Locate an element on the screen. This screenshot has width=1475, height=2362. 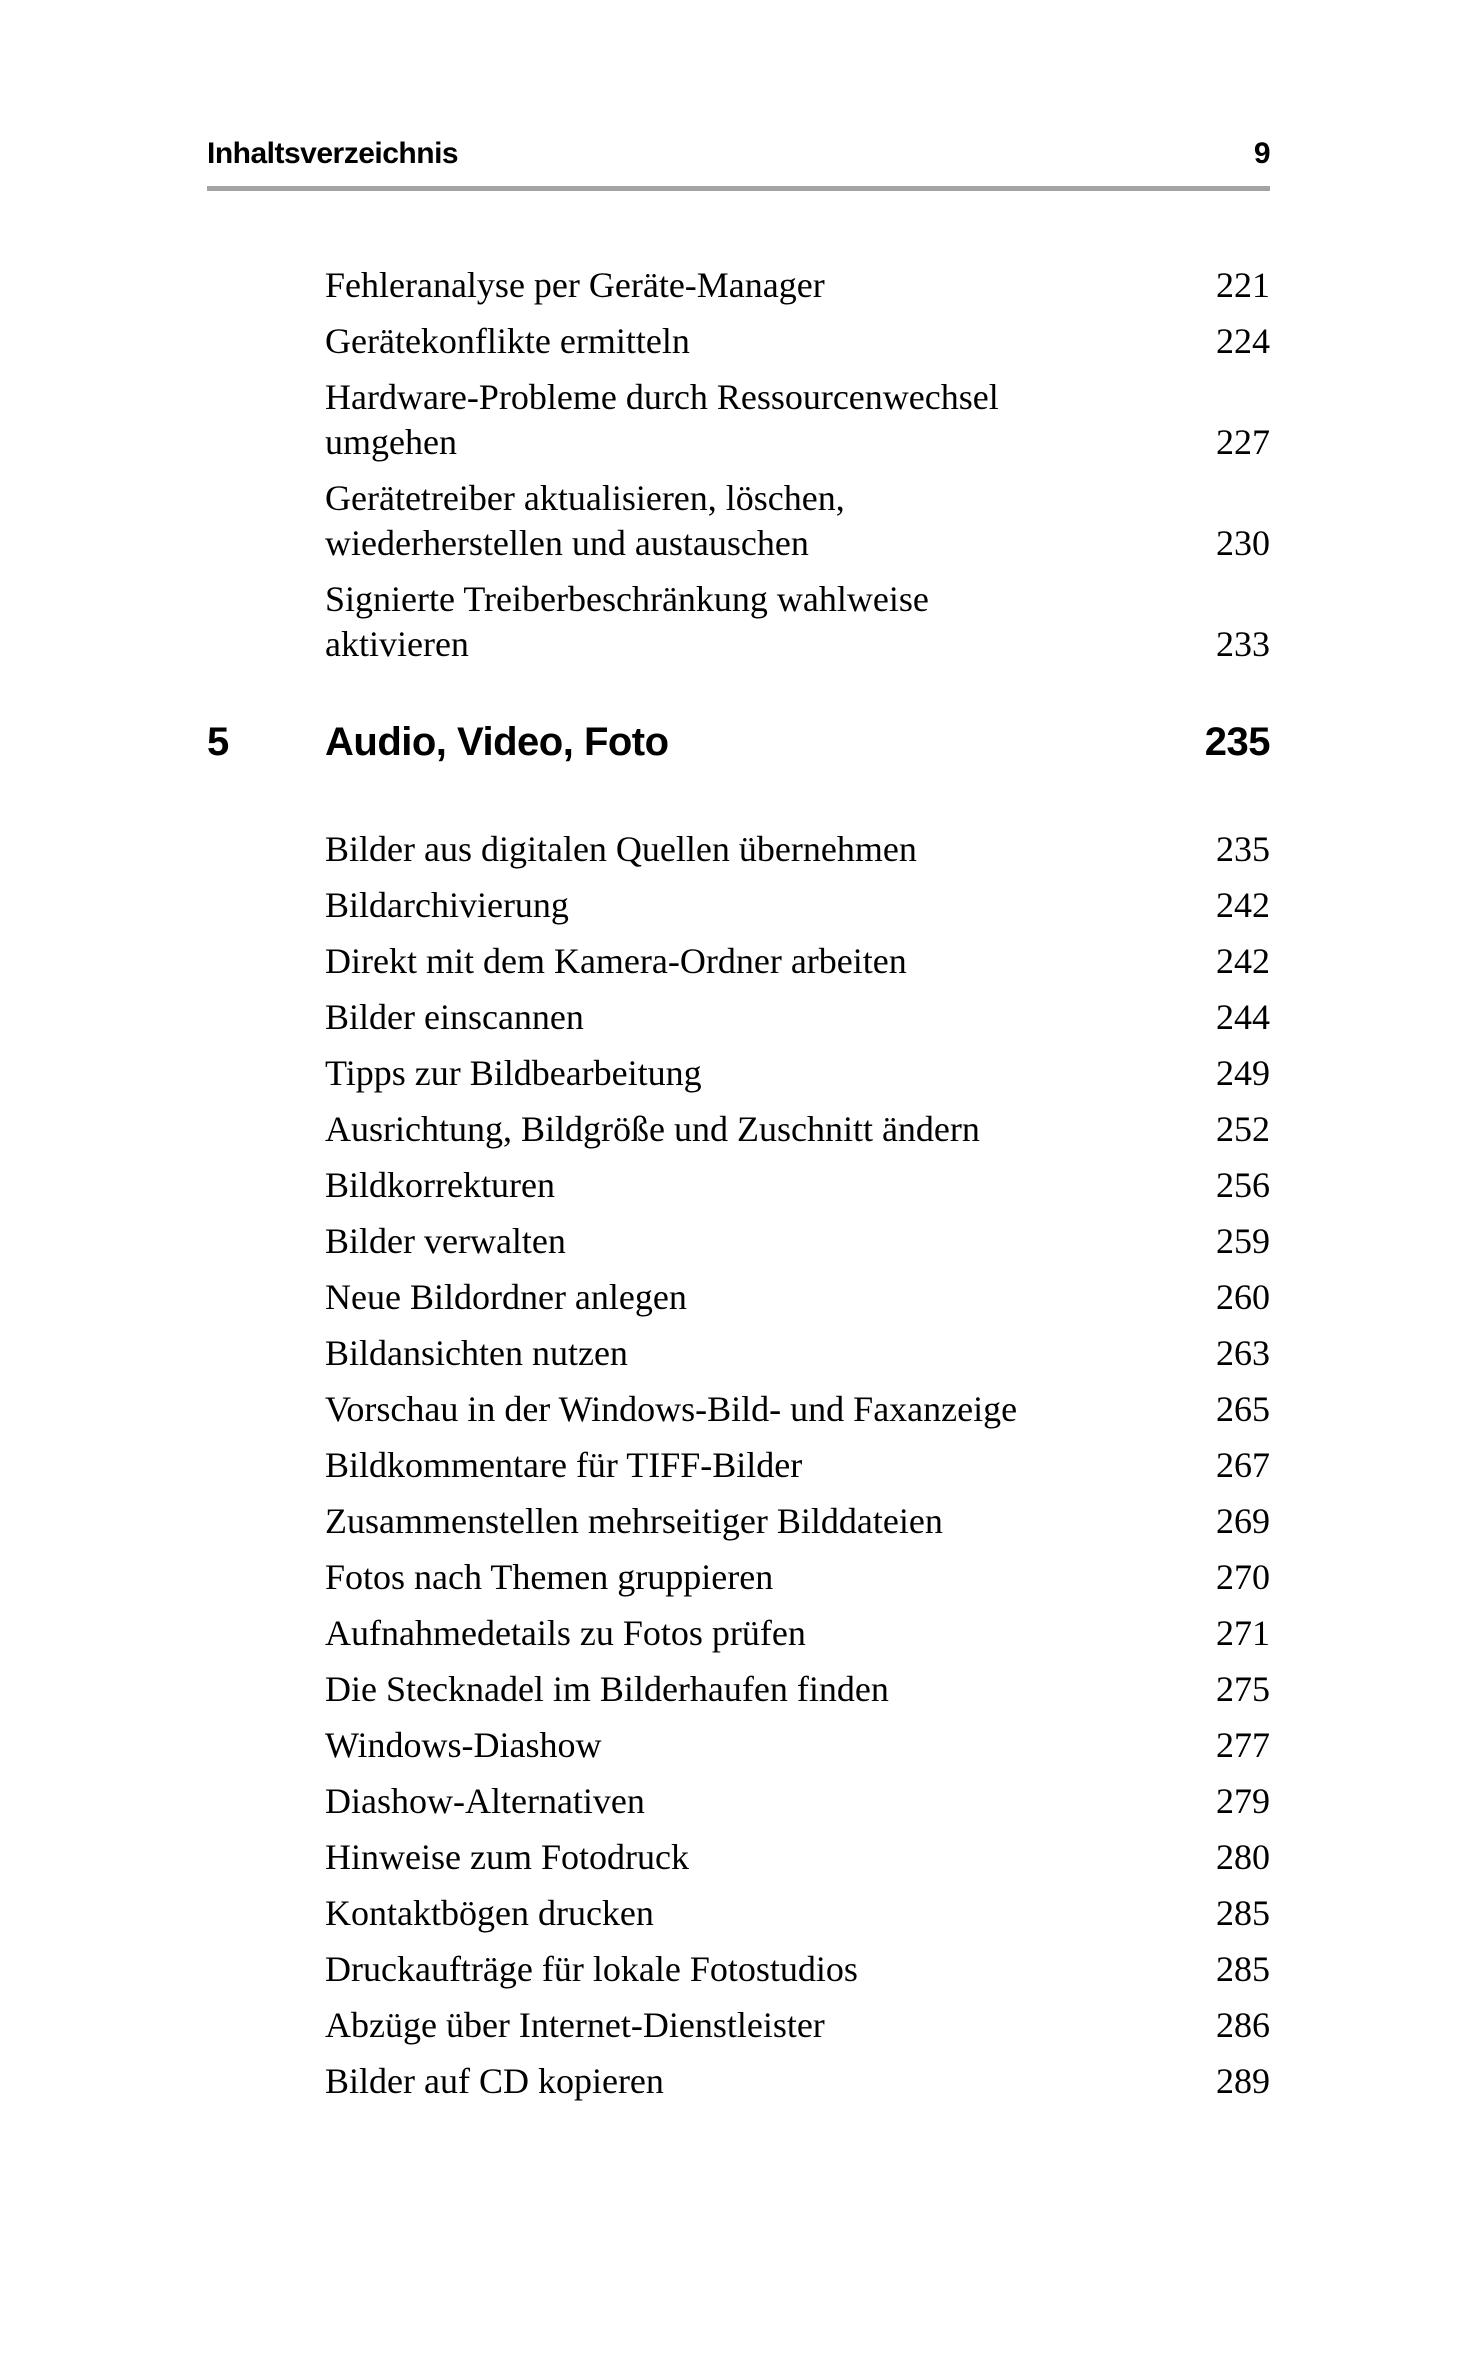
toc-entry: Bildansichten nutzen 263 is located at coordinates (797, 1353).